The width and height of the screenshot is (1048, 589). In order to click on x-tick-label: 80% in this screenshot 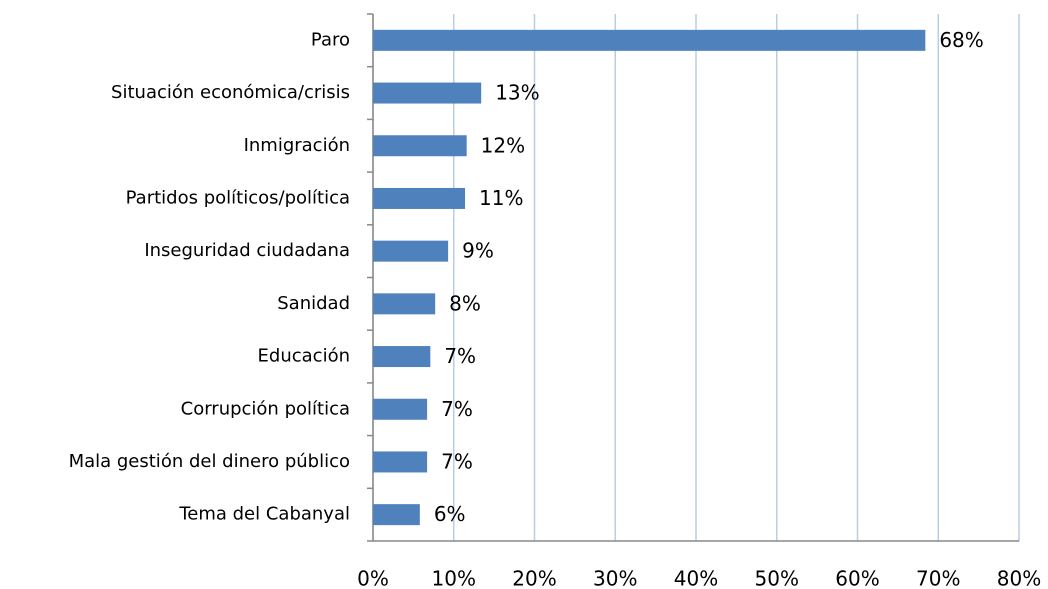, I will do `click(1019, 578)`.